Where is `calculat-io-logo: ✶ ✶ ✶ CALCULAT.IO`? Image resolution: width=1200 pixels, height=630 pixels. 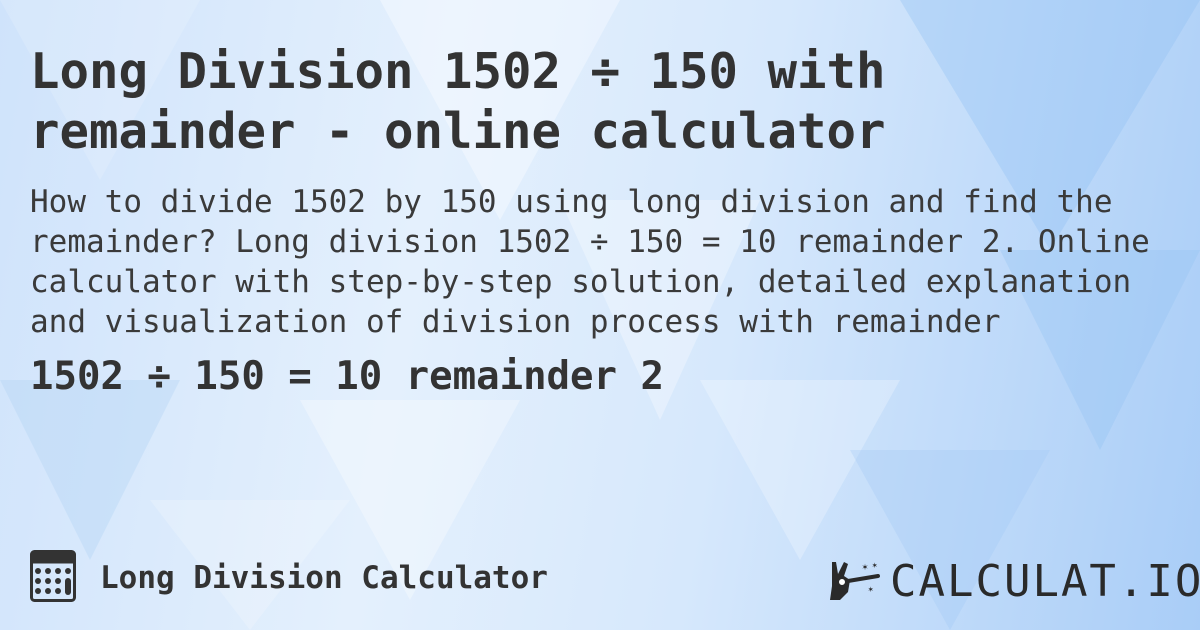 calculat-io-logo: ✶ ✶ ✶ CALCULAT.IO is located at coordinates (1014, 581).